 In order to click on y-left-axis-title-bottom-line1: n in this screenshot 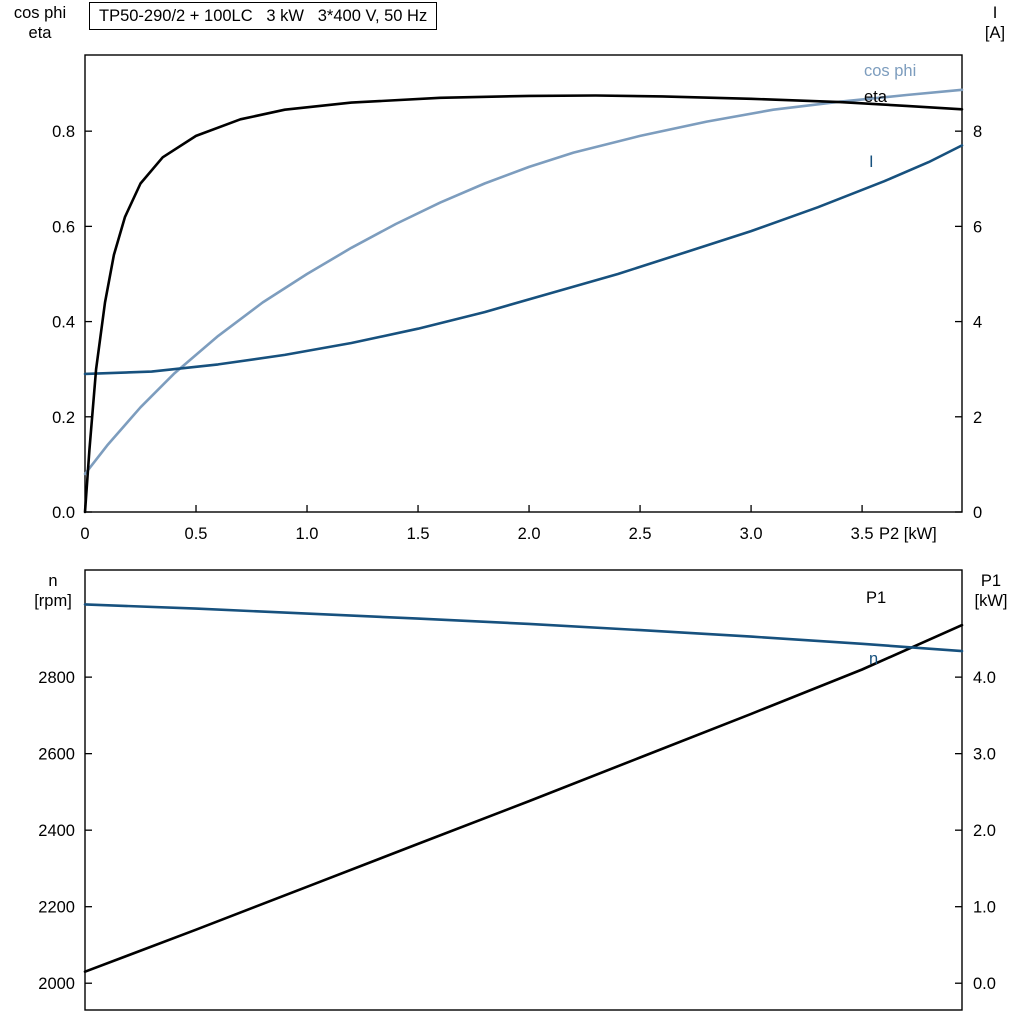, I will do `click(53, 581)`.